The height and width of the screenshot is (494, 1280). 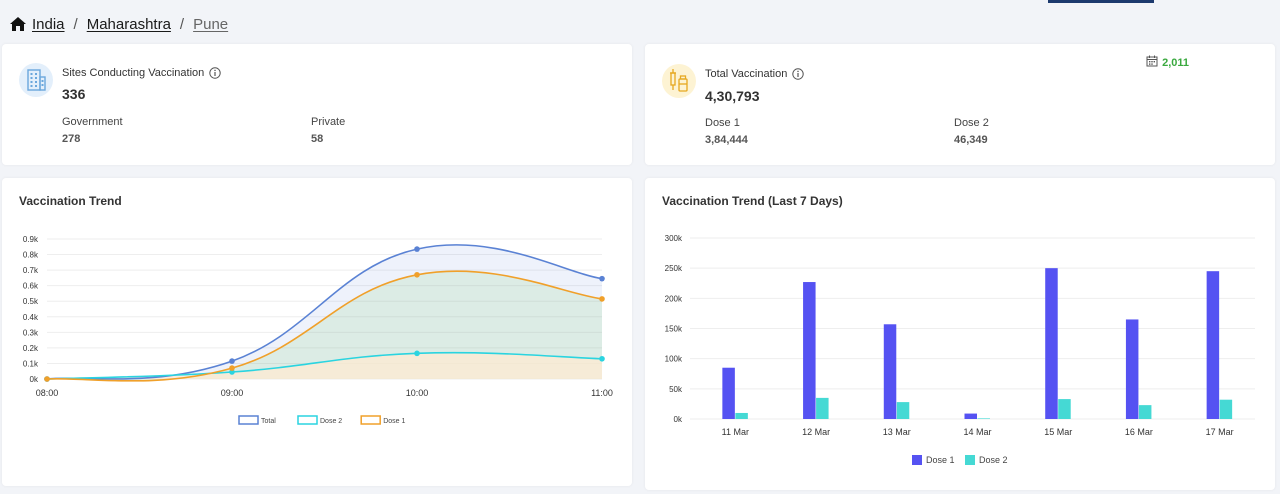 What do you see at coordinates (18, 24) in the screenshot?
I see `home-icon` at bounding box center [18, 24].